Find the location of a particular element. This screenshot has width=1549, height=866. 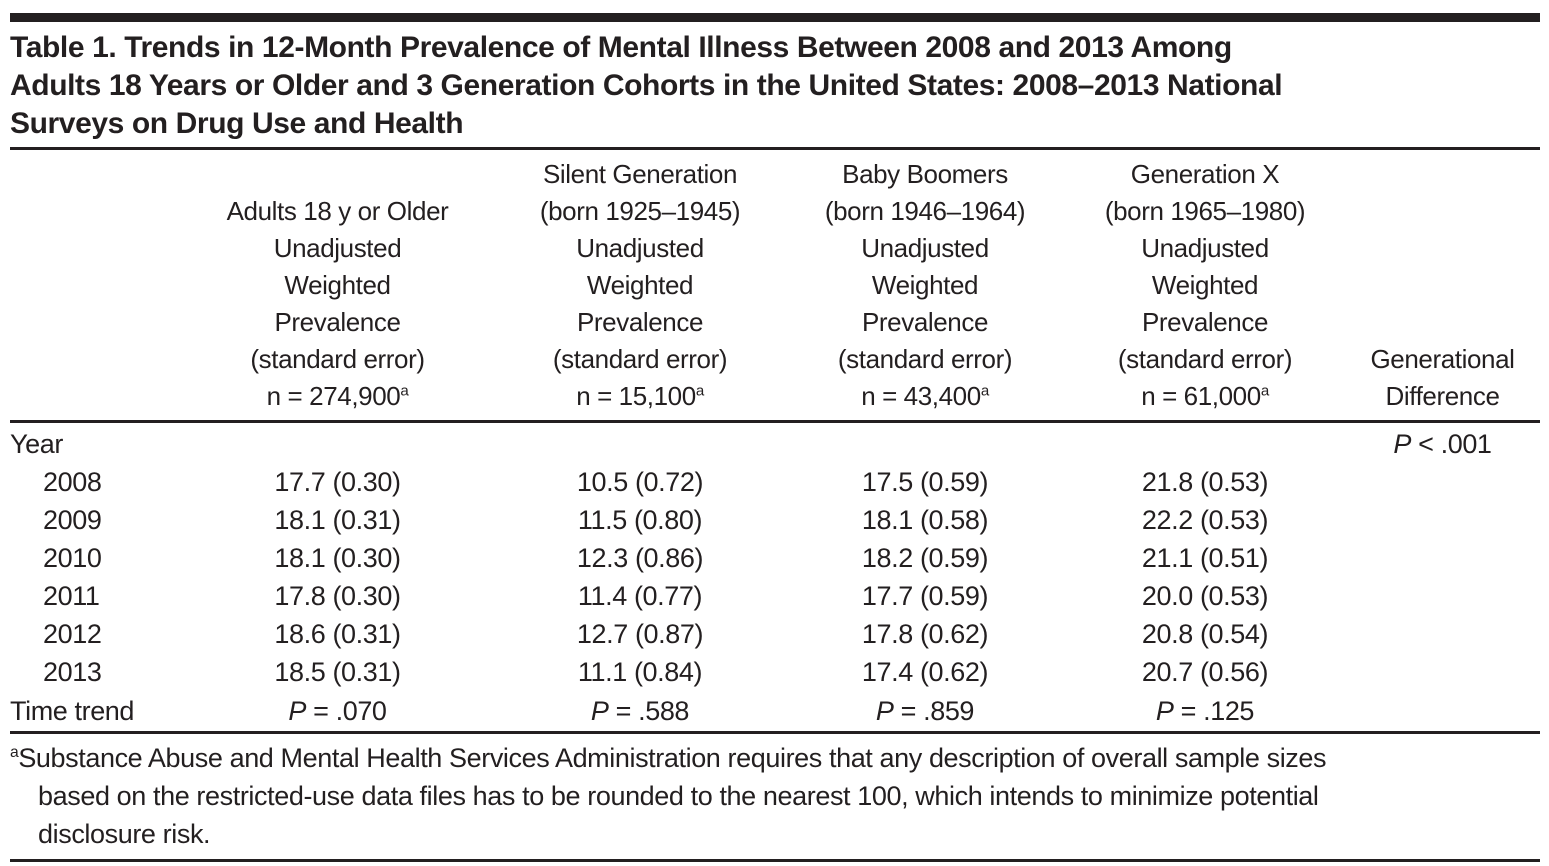

column-header-generational-difference: Generational Difference is located at coordinates (1442, 286).